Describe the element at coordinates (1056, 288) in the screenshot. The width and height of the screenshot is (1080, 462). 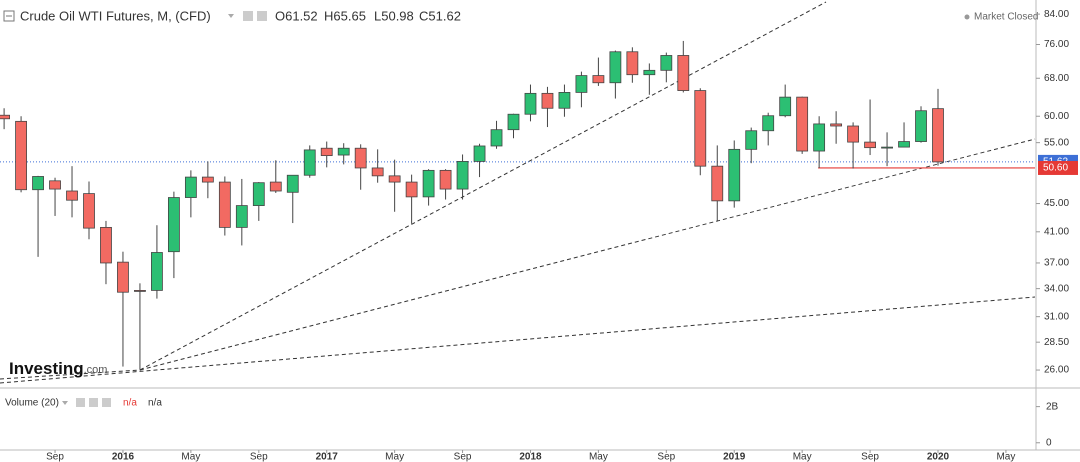
I see `y-tick-label: 34.00` at that location.